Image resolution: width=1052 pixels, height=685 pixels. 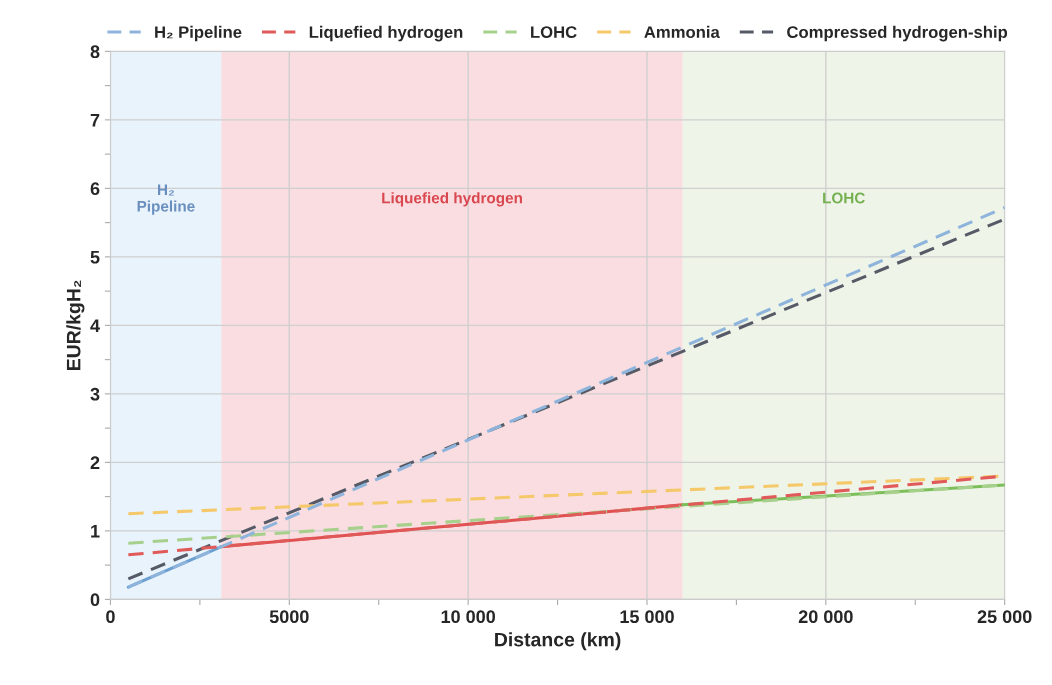 What do you see at coordinates (386, 33) in the screenshot?
I see `legend-label: Liquefied hydrogen` at bounding box center [386, 33].